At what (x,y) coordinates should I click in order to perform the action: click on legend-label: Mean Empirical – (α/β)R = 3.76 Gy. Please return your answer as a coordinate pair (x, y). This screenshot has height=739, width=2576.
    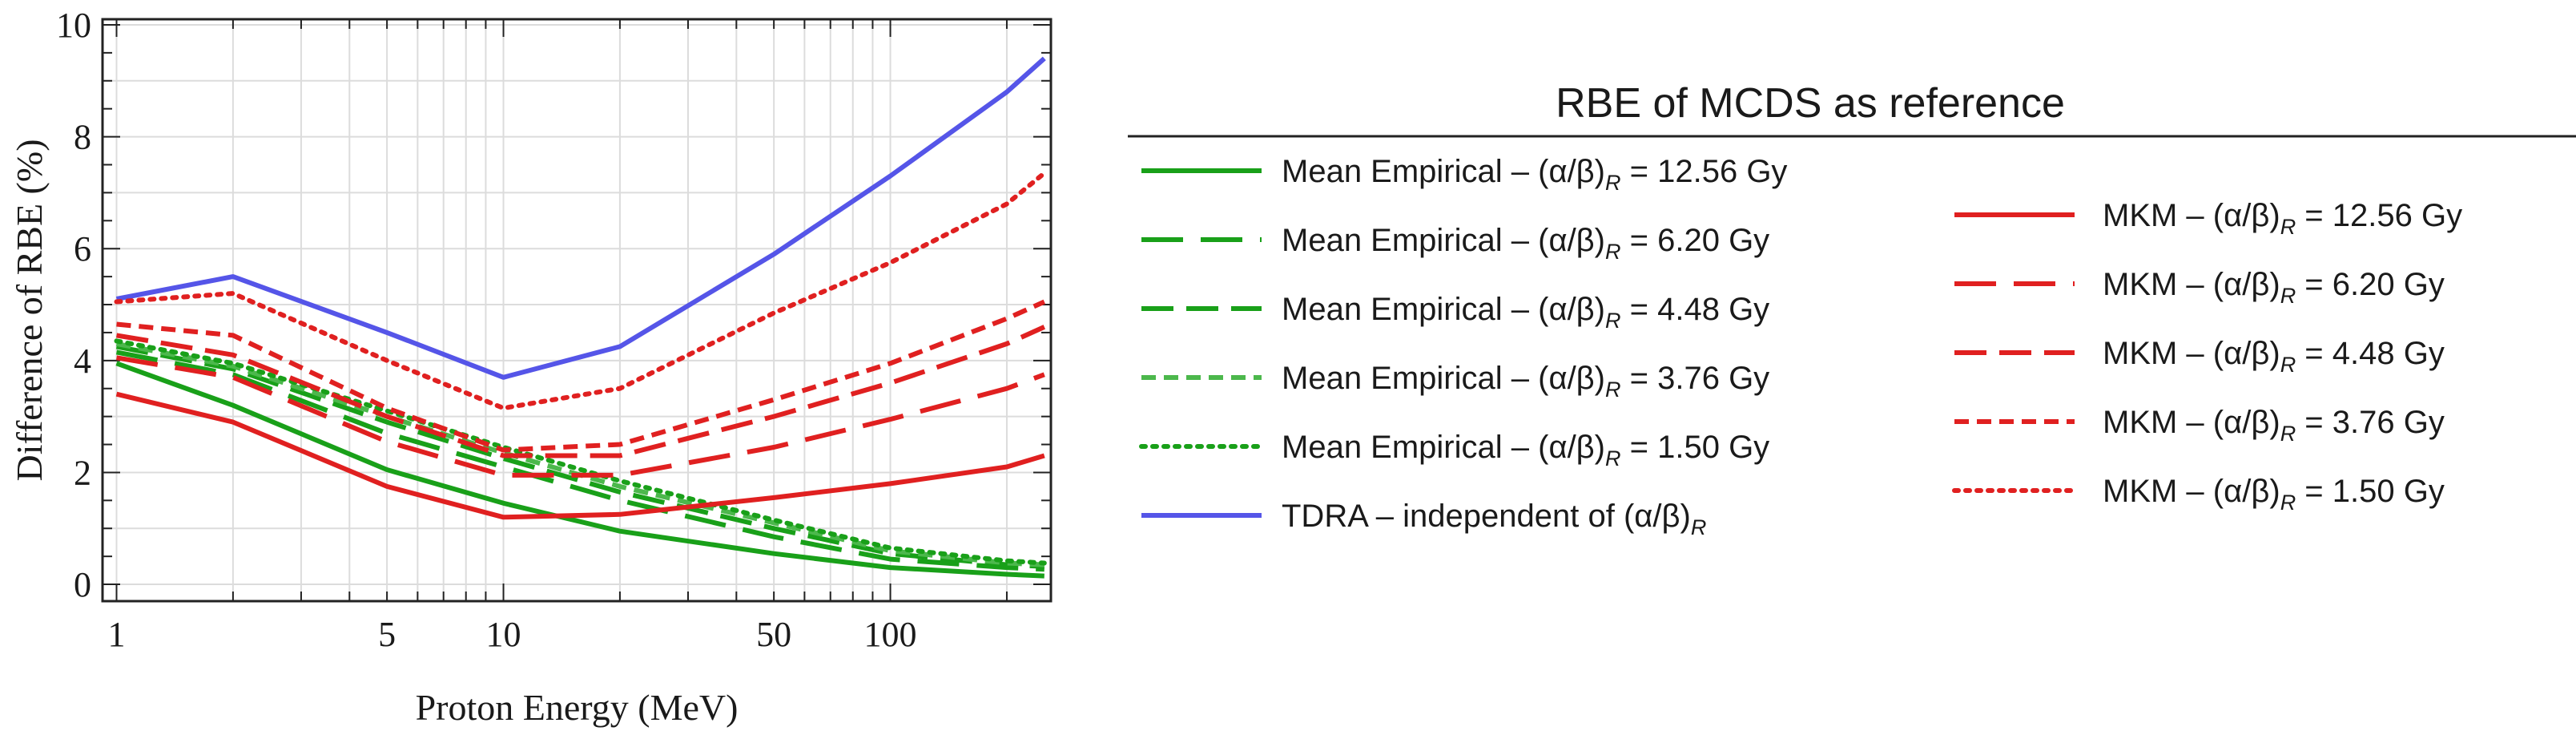
    Looking at the image, I should click on (1525, 381).